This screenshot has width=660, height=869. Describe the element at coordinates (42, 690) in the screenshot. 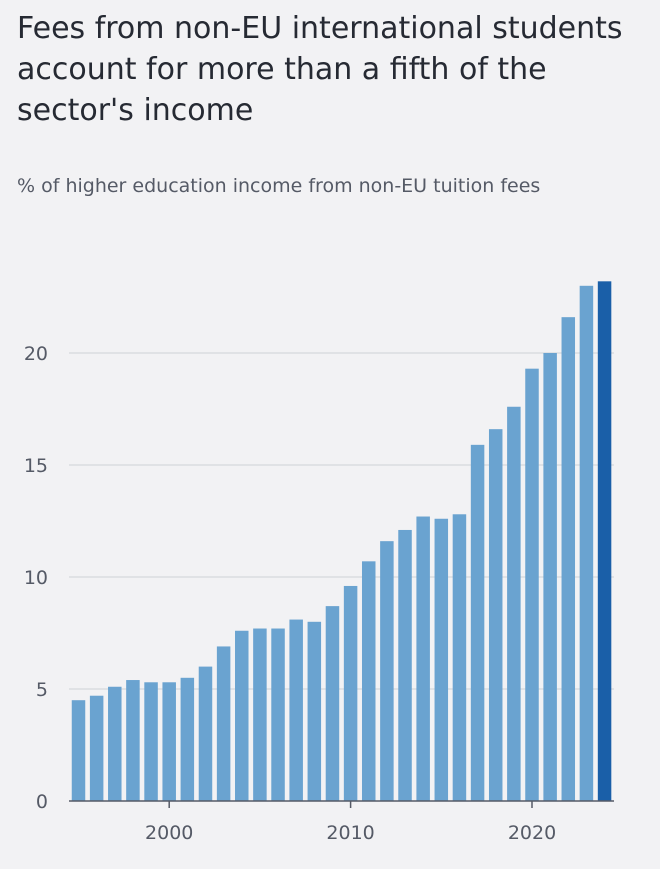

I see `y-tick-label-5: 5` at that location.